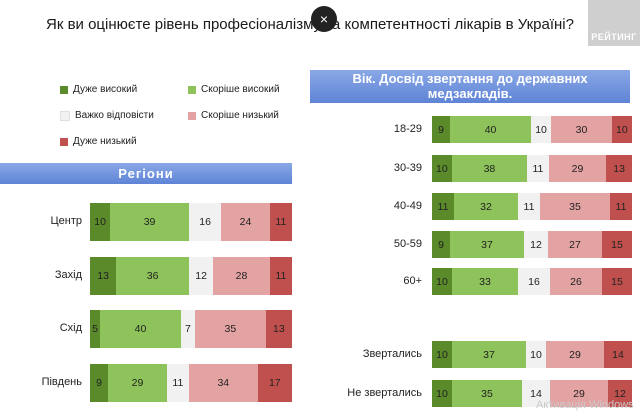 The image size is (640, 415). Describe the element at coordinates (487, 393) in the screenshot. I see `bar-segment-rather-high: 35` at that location.